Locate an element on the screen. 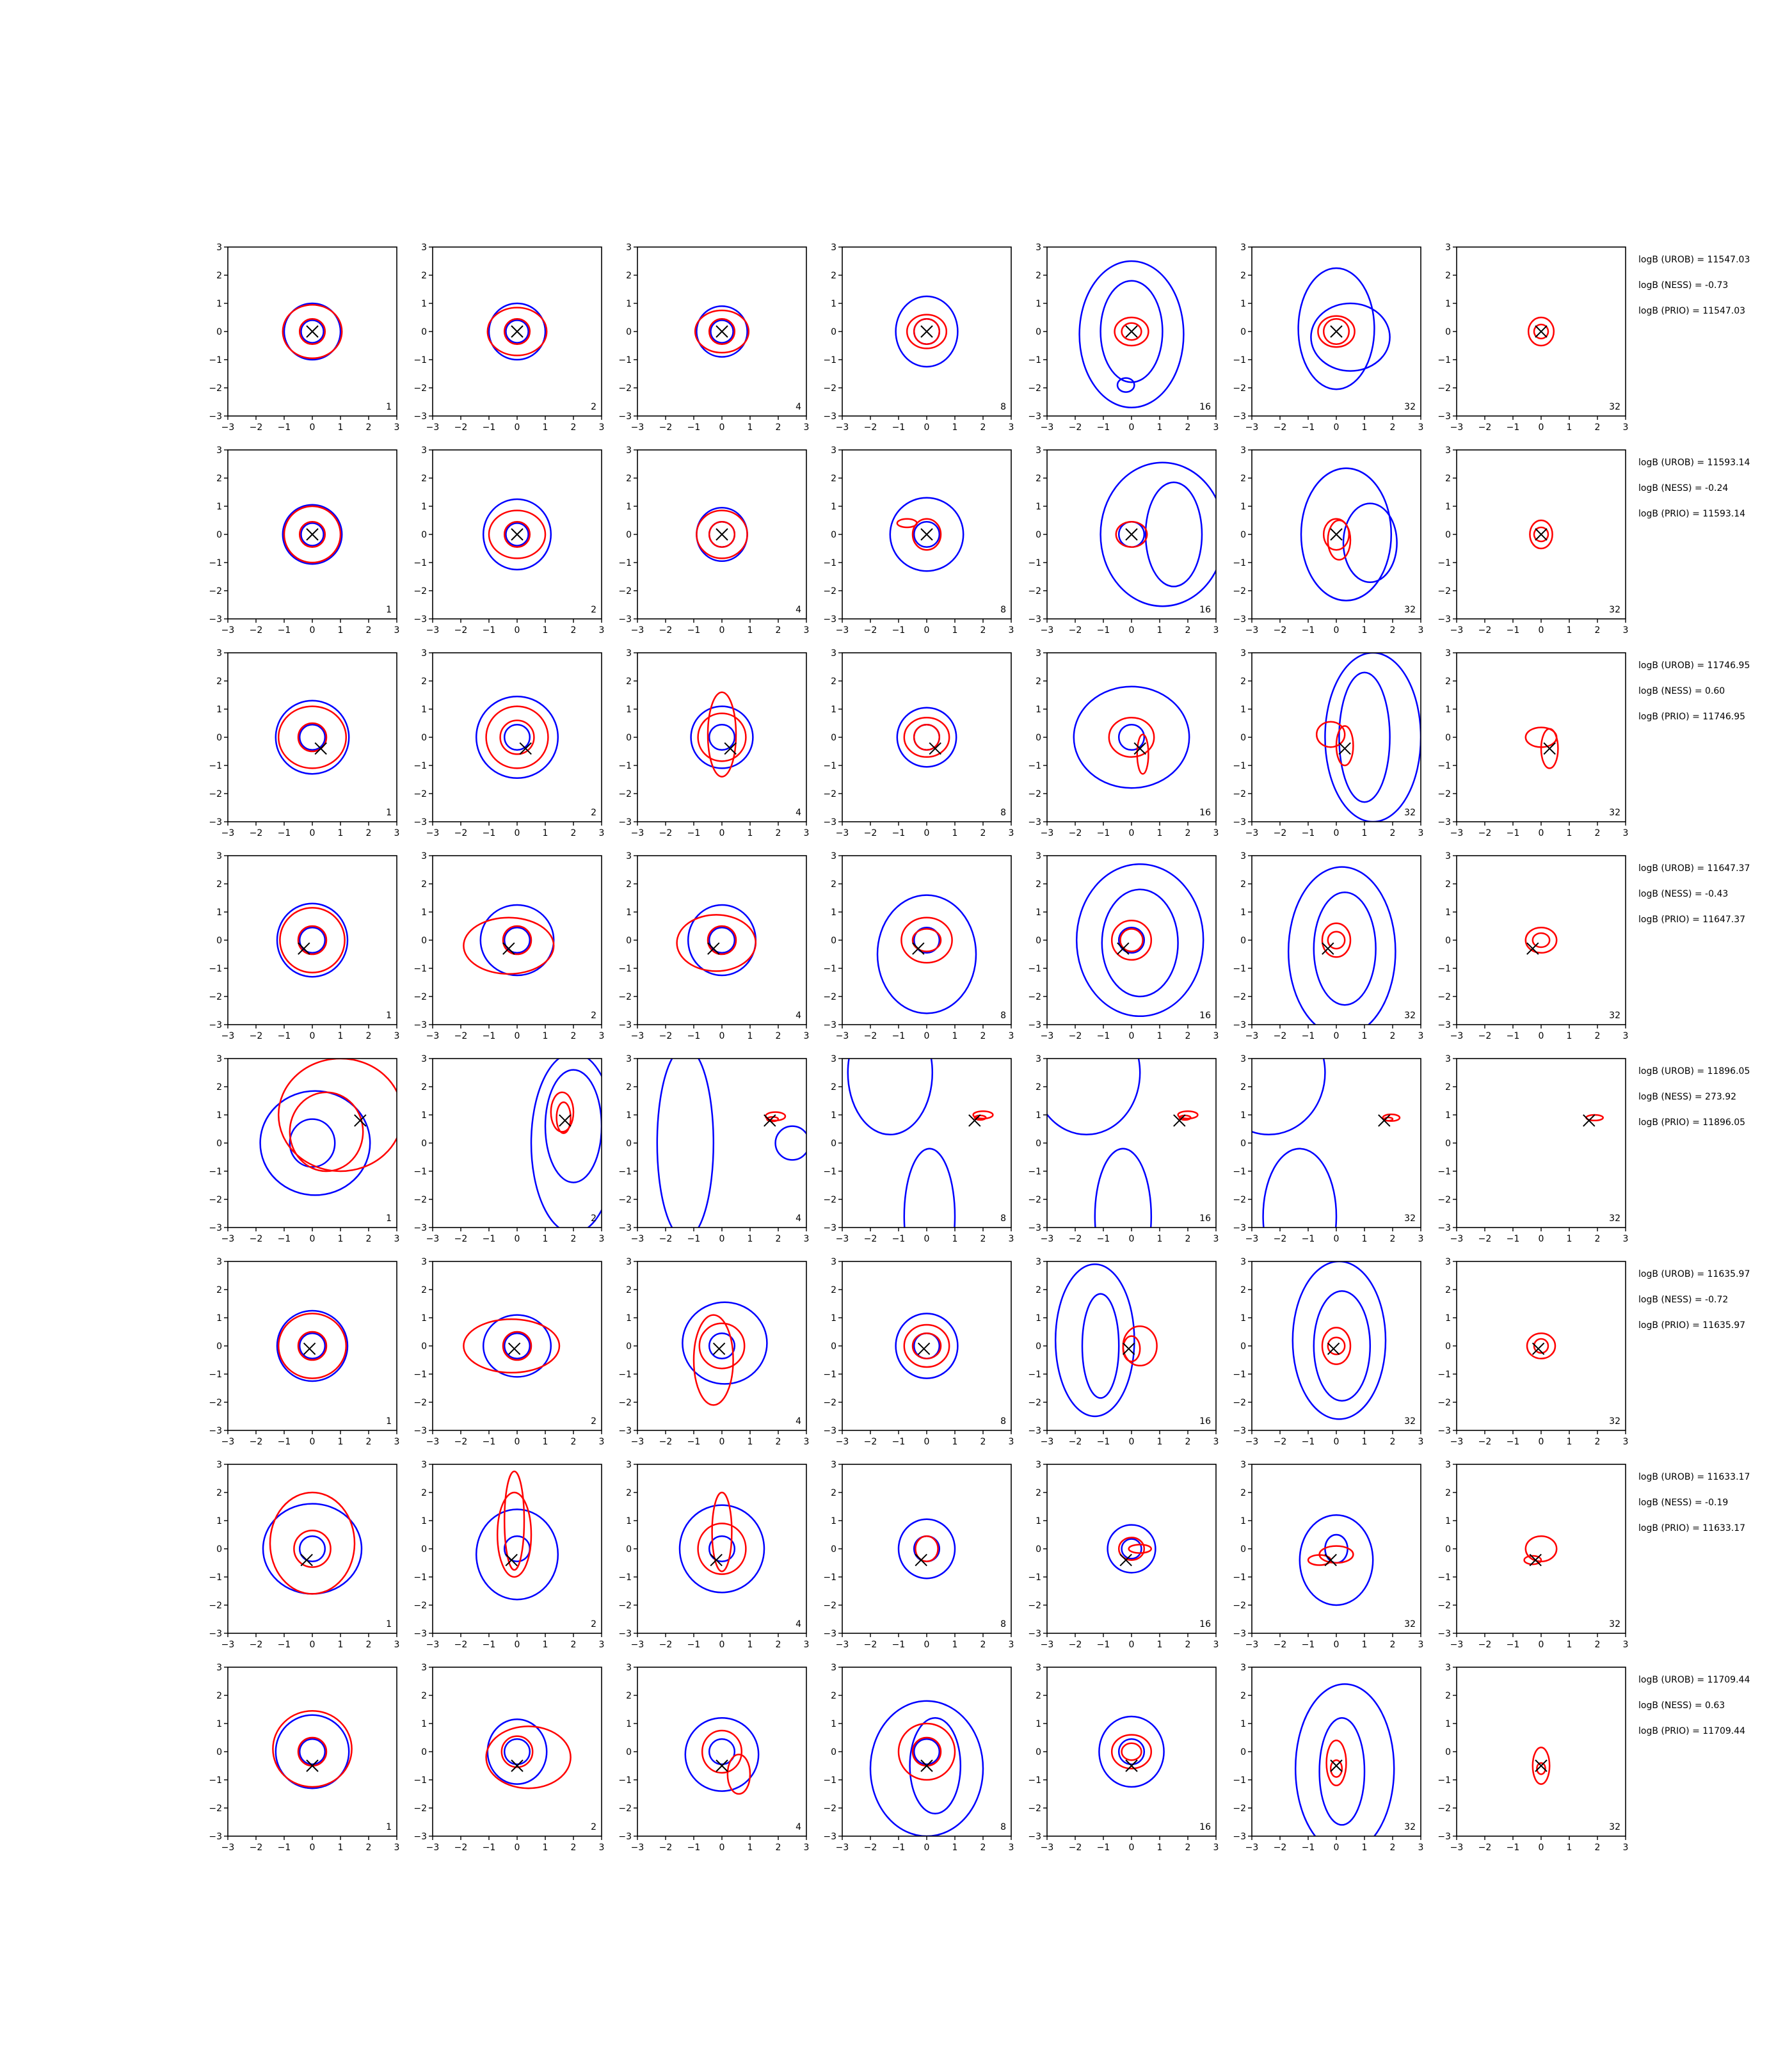  row-stat: logB (PRIO) = 11635.97 is located at coordinates (1691, 1325).